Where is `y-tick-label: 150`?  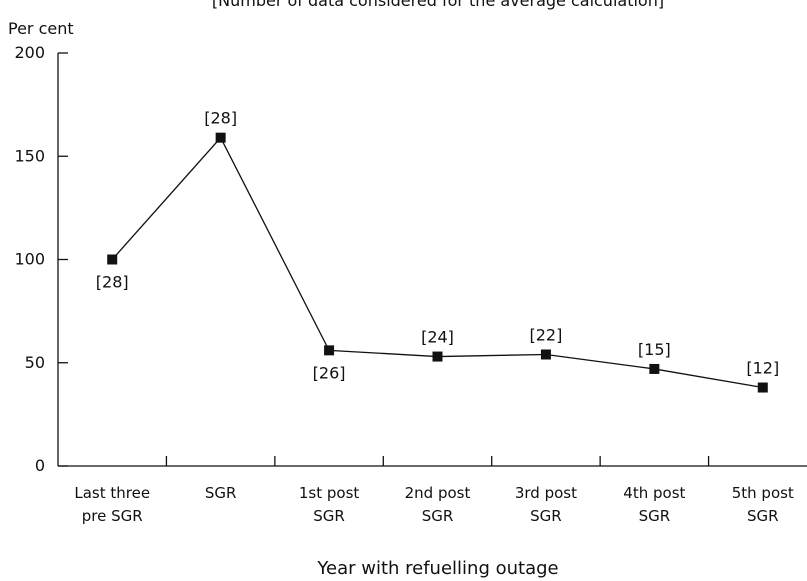 y-tick-label: 150 is located at coordinates (29, 155).